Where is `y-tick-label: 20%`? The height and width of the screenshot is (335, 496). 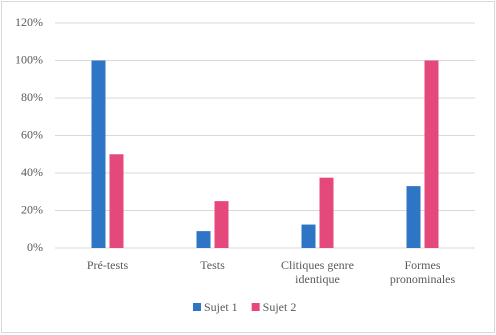
y-tick-label: 20% is located at coordinates (32, 209).